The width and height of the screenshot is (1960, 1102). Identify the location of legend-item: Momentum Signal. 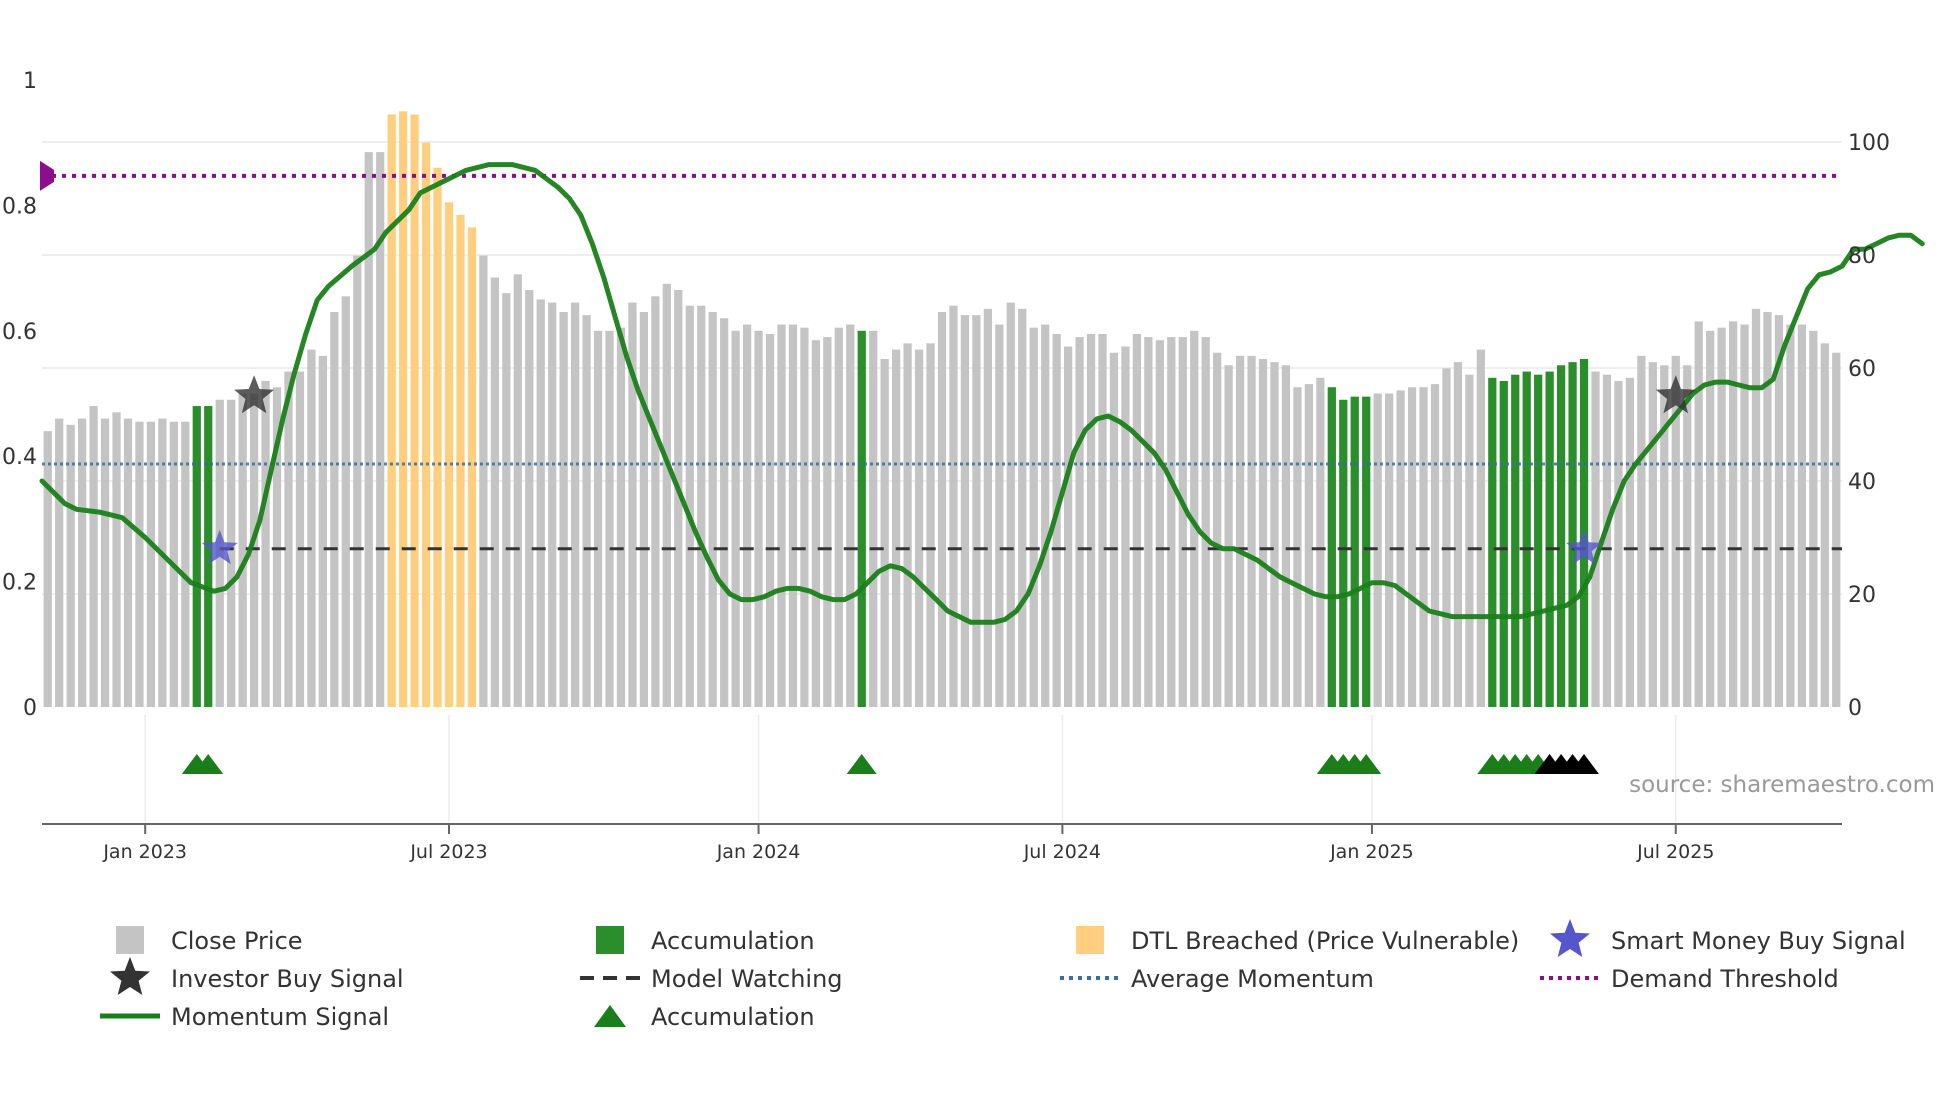
(244, 1017).